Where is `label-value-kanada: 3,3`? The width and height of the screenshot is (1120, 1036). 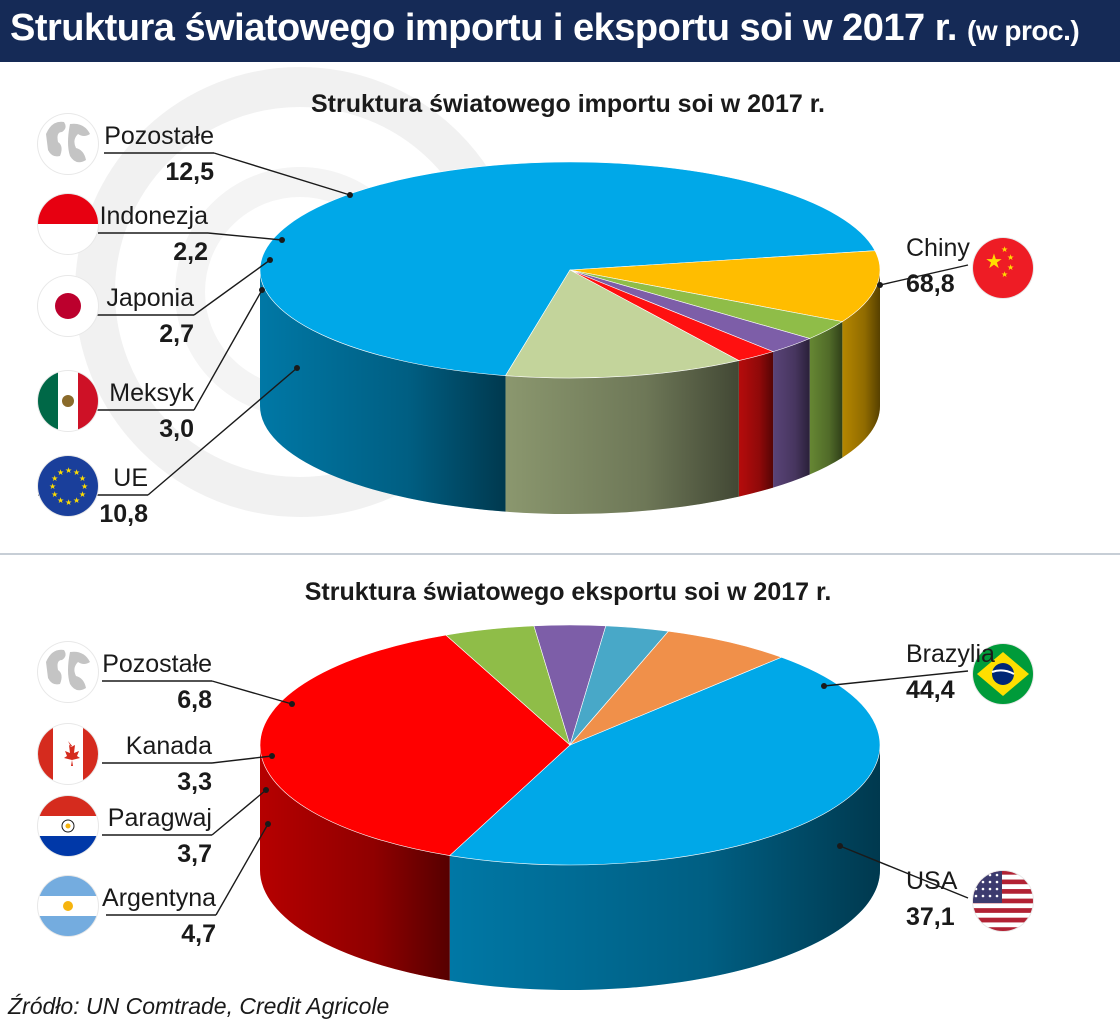
label-value-kanada: 3,3 is located at coordinates (194, 782).